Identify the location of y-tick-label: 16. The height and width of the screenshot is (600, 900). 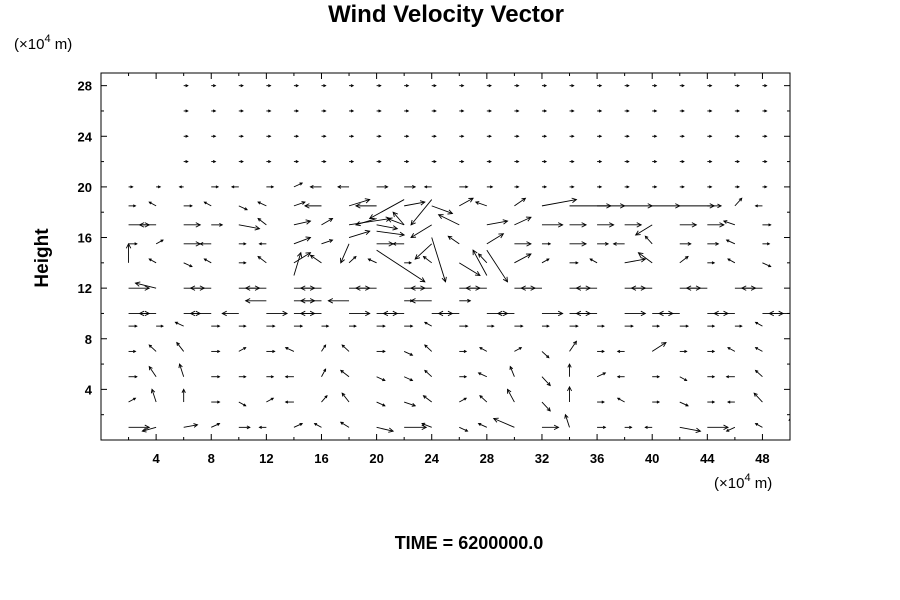
(85, 238).